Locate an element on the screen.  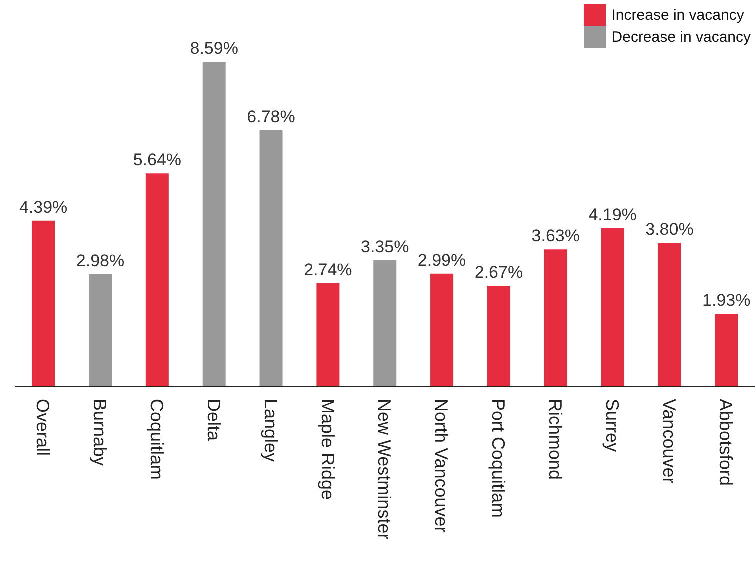
x-tick-label: New Westminster is located at coordinates (384, 469).